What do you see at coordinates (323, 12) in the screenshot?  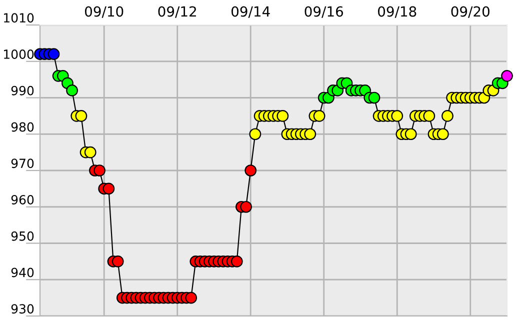 I see `x-tick-label: 09/16` at bounding box center [323, 12].